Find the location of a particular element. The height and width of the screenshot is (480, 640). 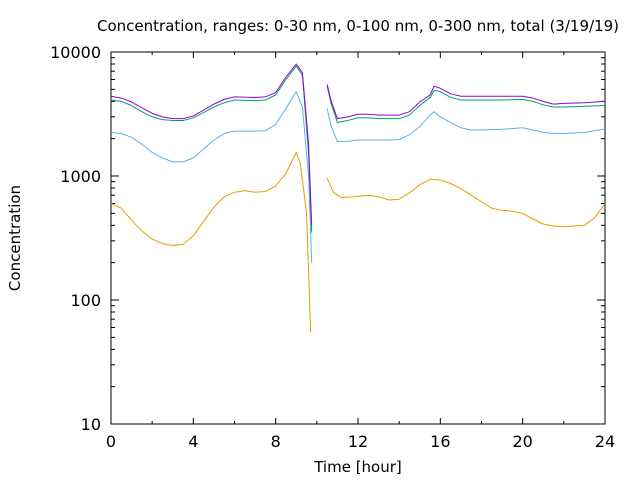

x-tick-label: 0 is located at coordinates (111, 441).